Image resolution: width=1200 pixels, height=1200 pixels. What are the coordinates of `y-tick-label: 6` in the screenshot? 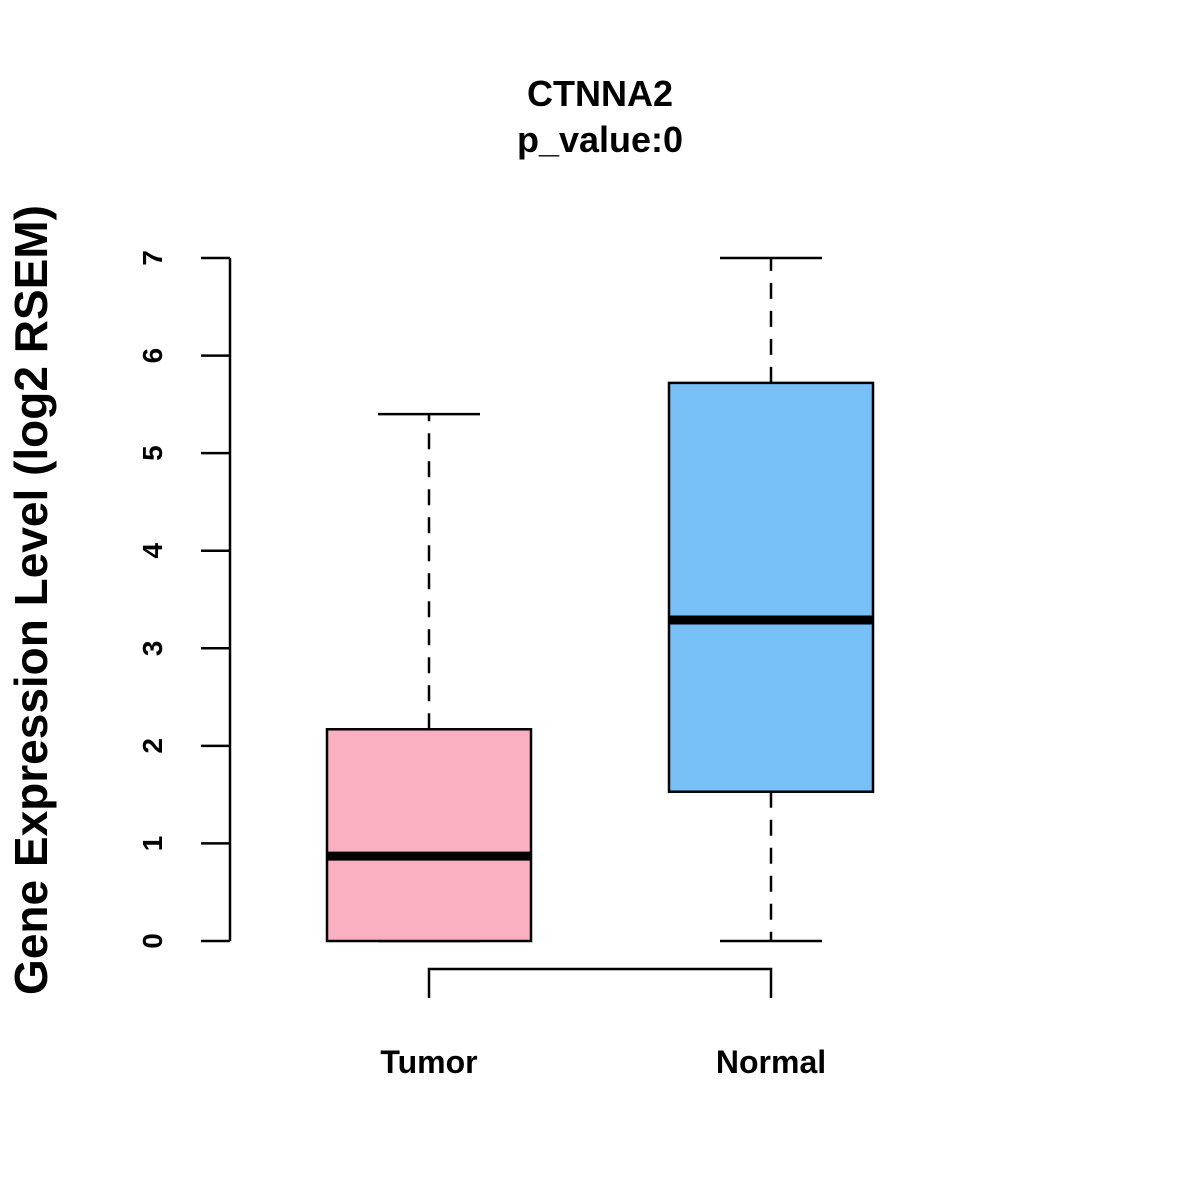 It's located at (152, 356).